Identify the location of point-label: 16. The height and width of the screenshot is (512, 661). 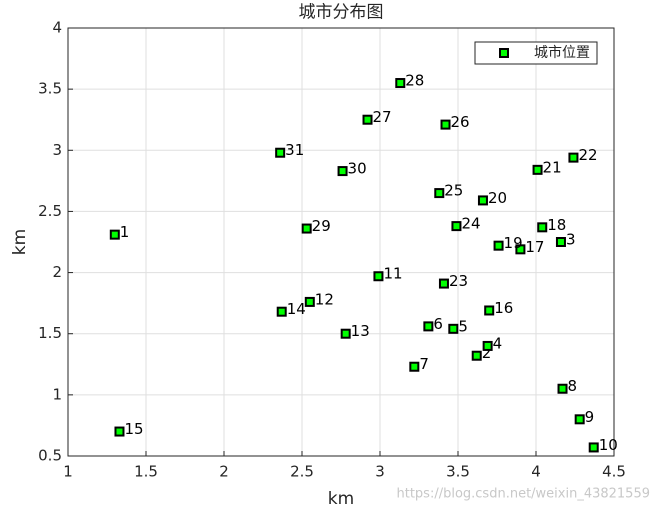
(503, 308).